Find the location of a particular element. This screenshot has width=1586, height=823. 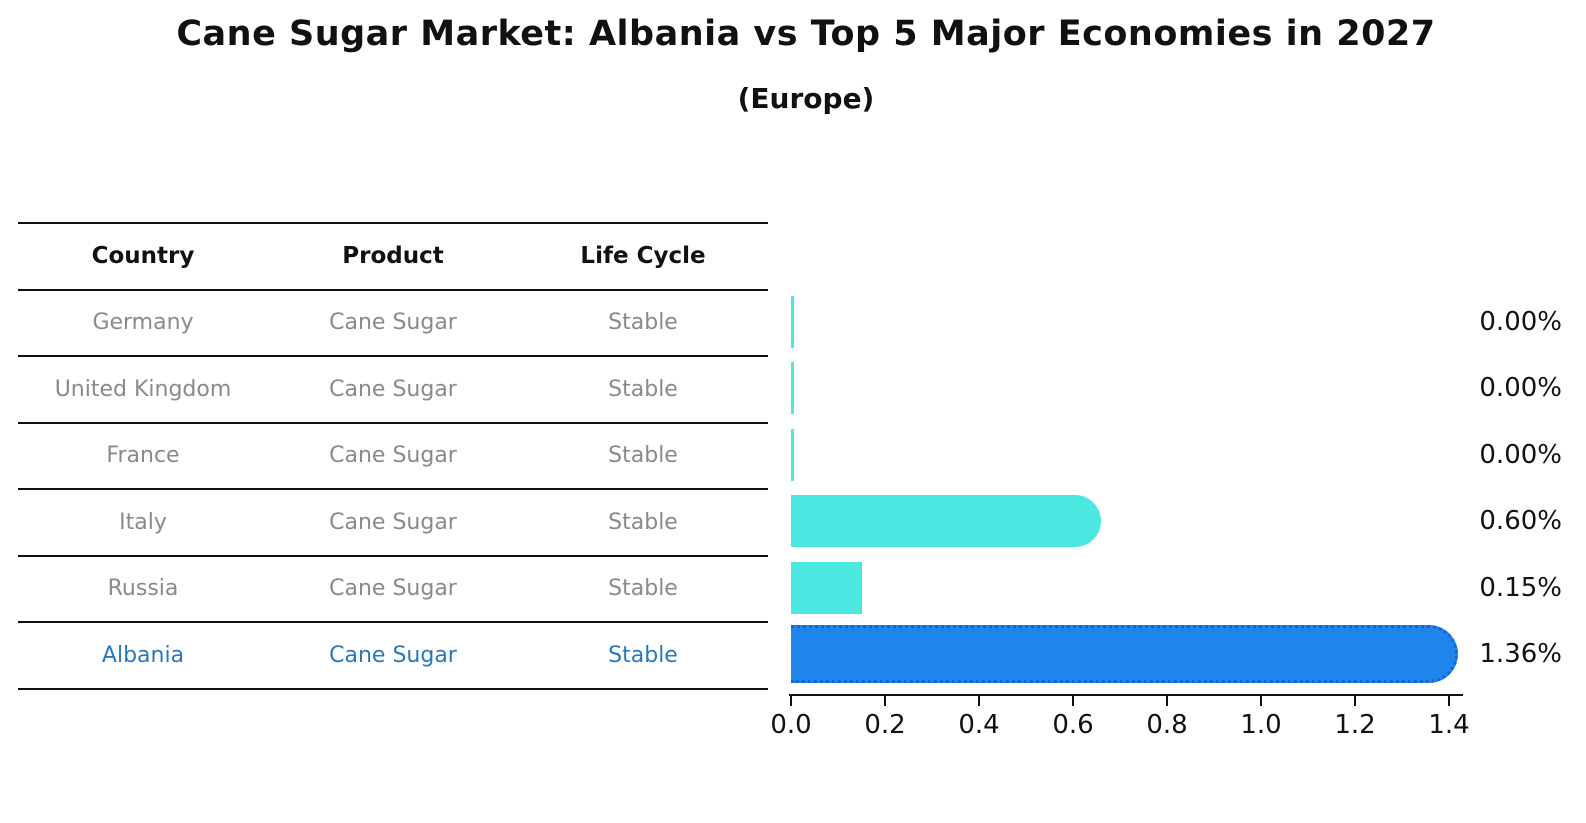

table-cell-country: Russia is located at coordinates (143, 589).